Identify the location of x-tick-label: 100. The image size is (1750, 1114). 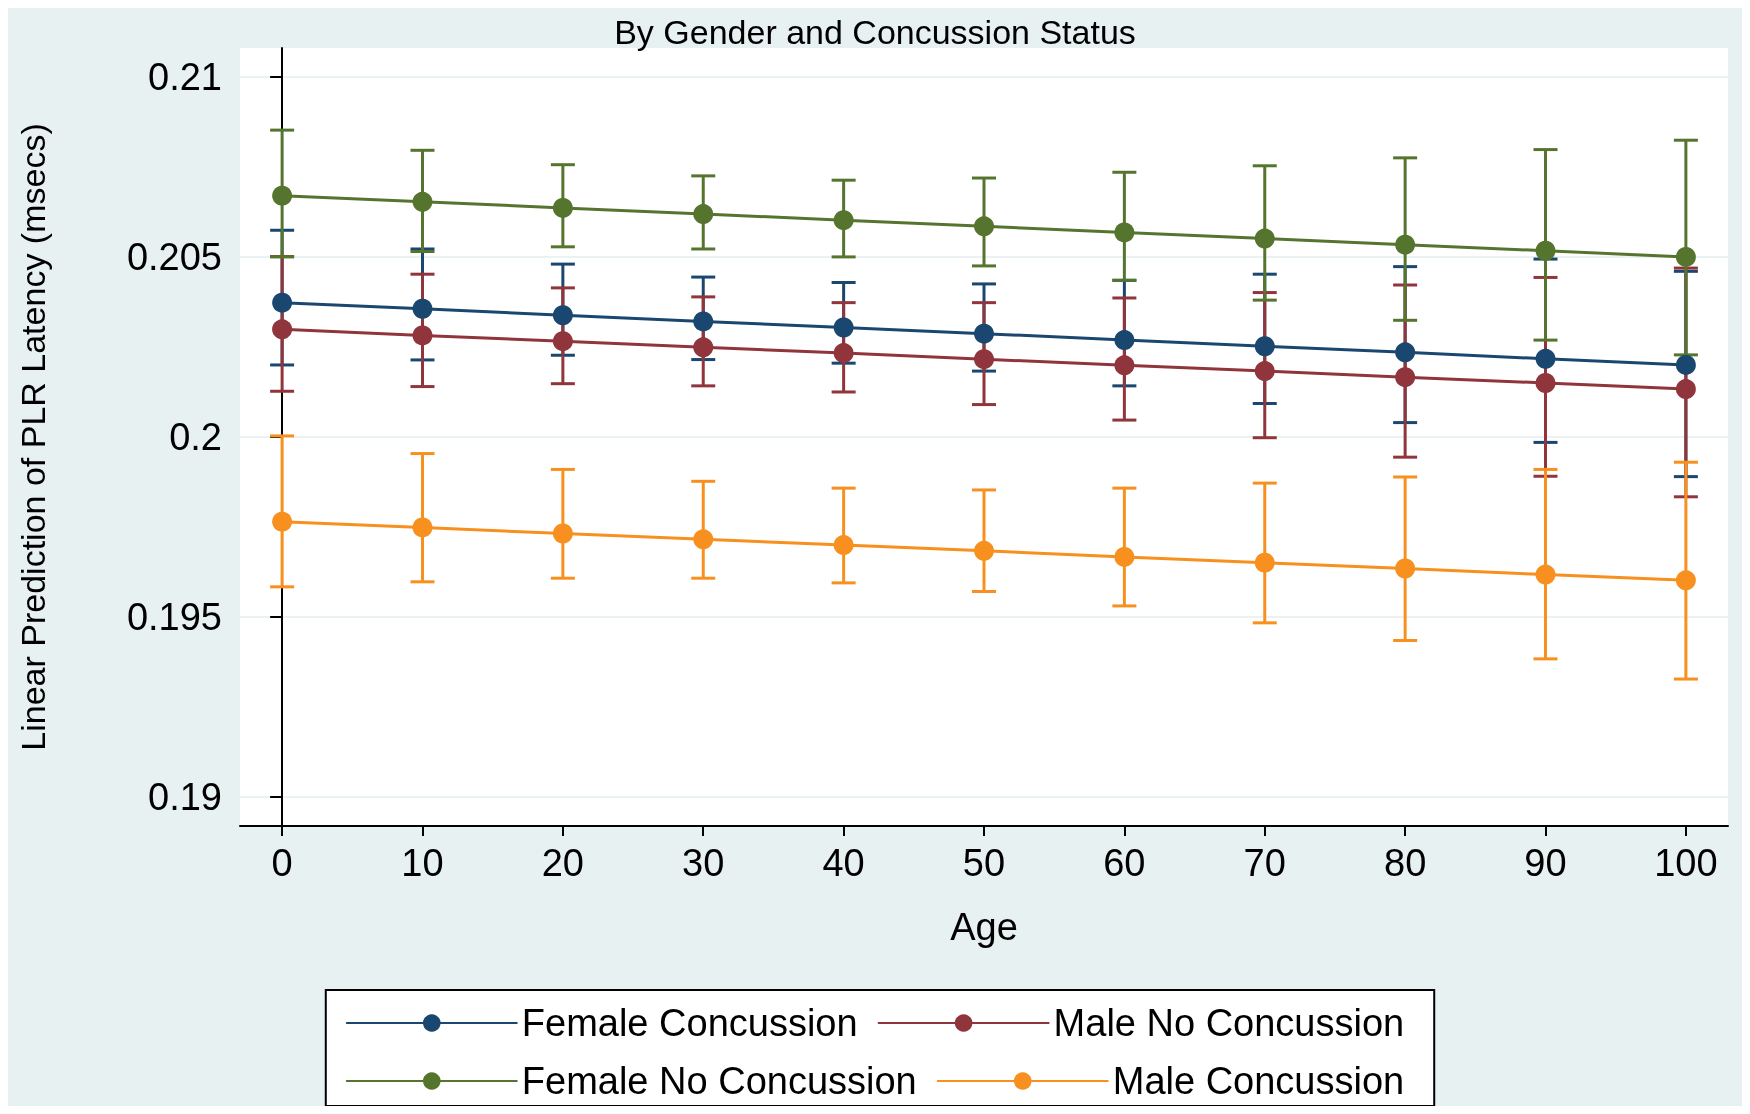
(1686, 863).